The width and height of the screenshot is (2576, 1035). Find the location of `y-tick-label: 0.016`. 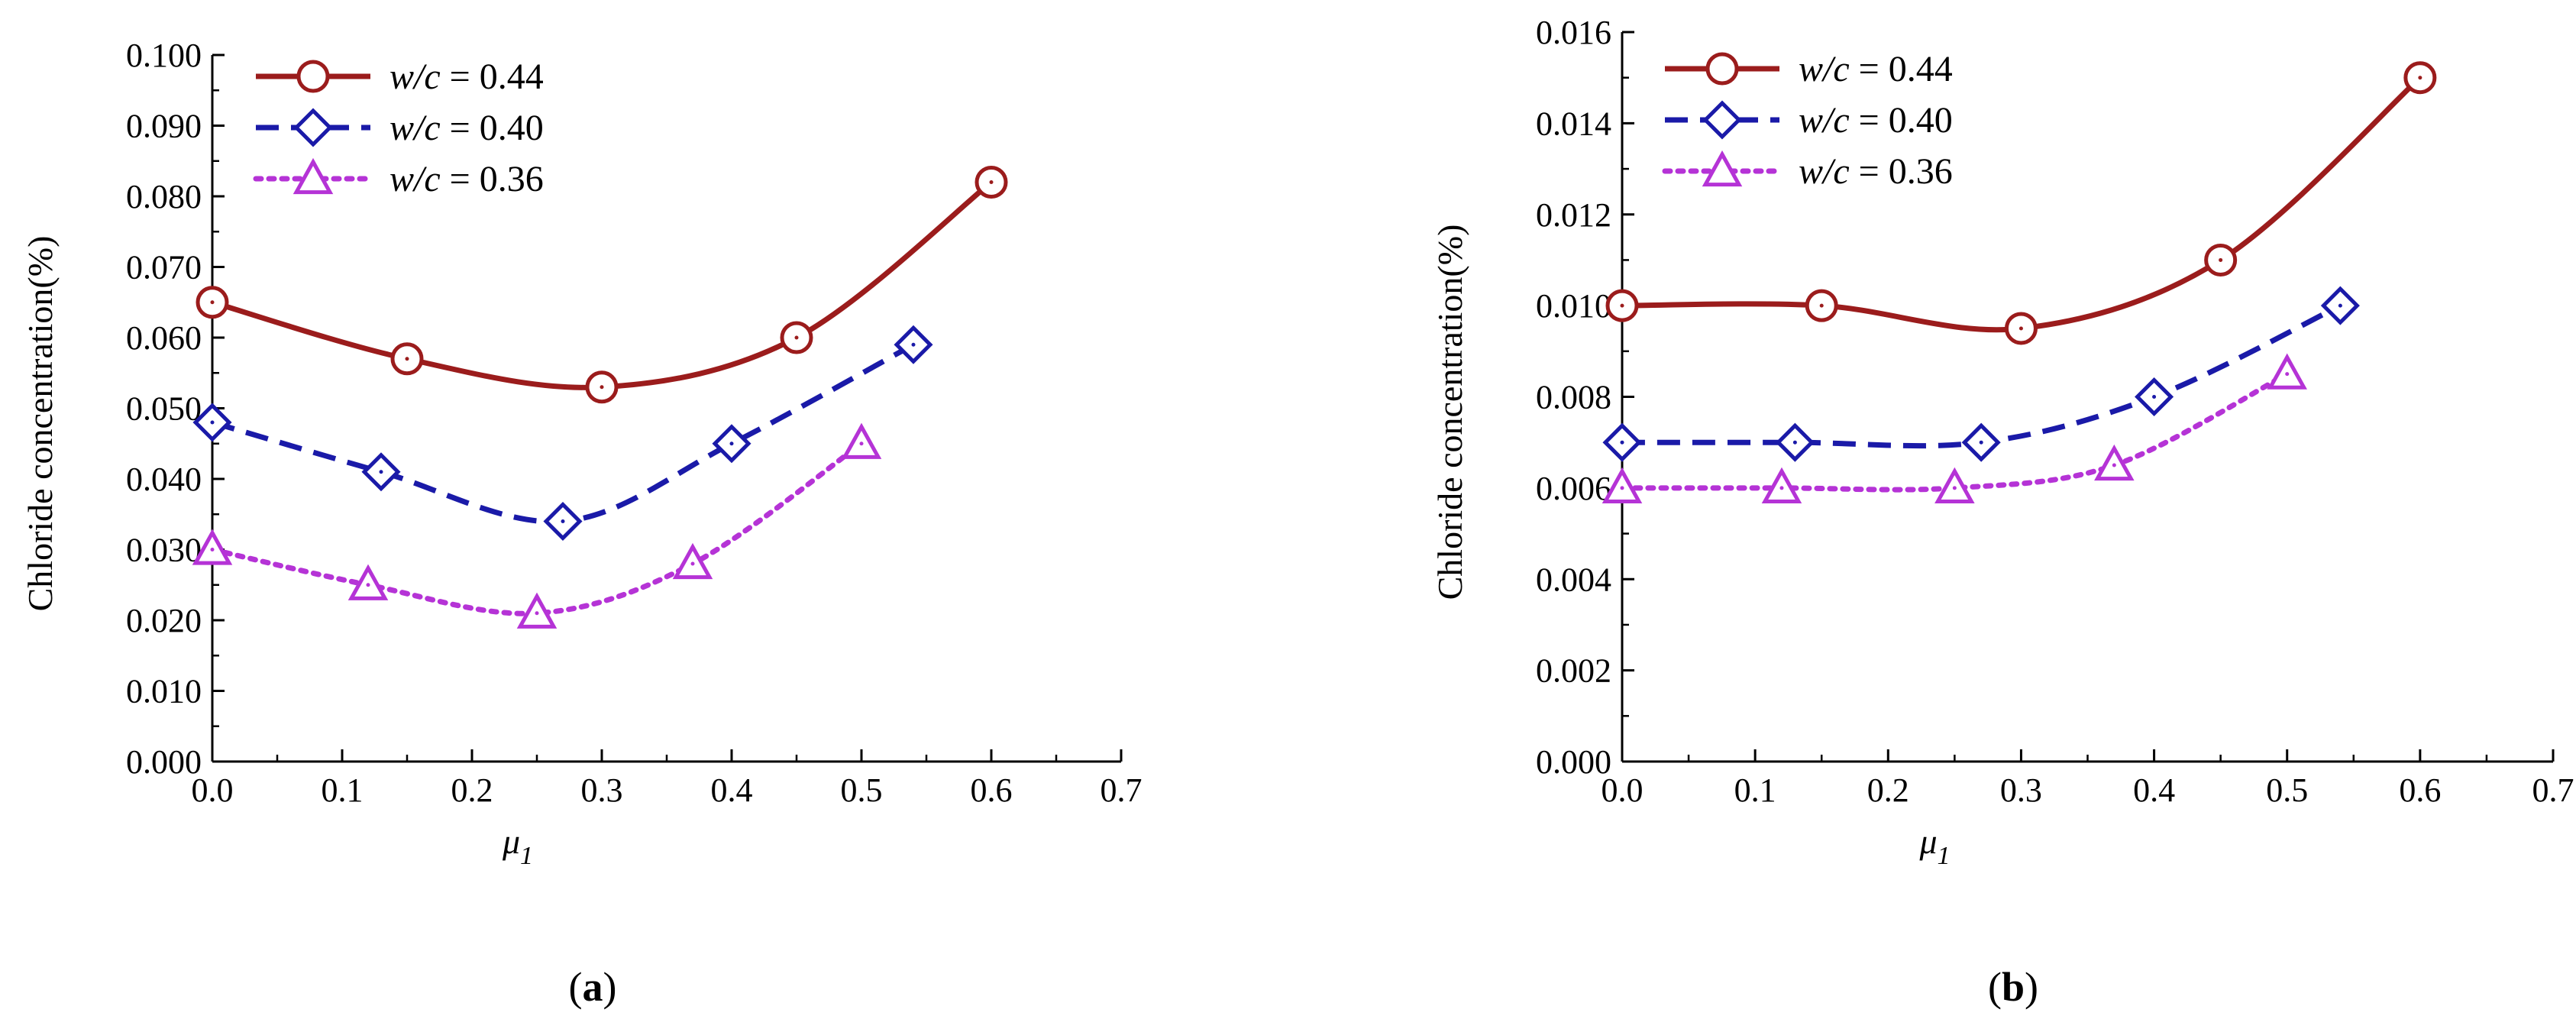

y-tick-label: 0.016 is located at coordinates (1573, 32).